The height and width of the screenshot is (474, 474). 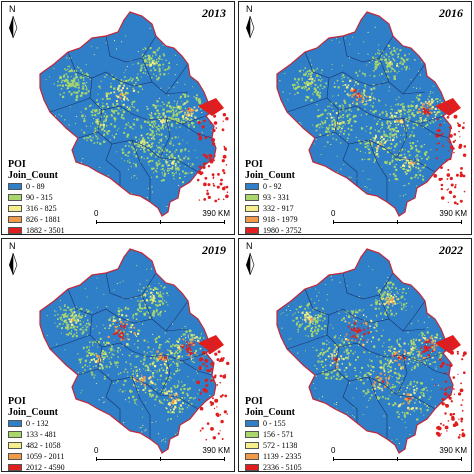 What do you see at coordinates (68, 435) in the screenshot?
I see `legend-item: 133 - 481` at bounding box center [68, 435].